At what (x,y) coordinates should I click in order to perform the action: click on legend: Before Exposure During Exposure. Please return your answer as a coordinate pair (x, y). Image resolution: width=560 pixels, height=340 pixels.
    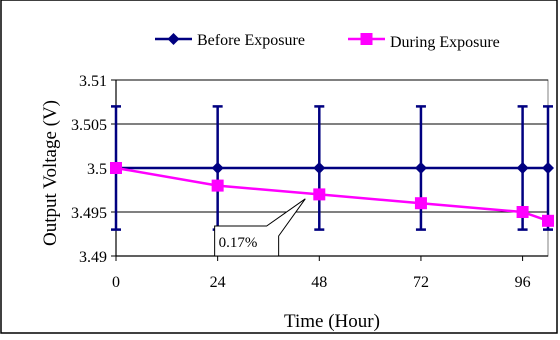
    Looking at the image, I should click on (327, 41).